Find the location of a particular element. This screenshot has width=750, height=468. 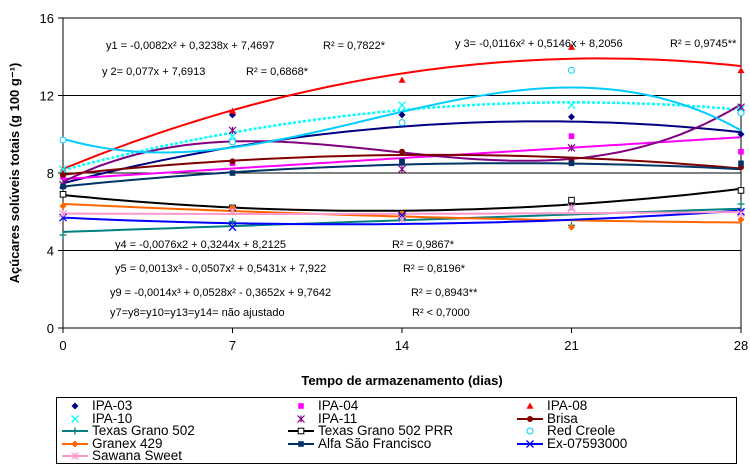

r2-eq2: R² = 0,6868* is located at coordinates (277, 72).